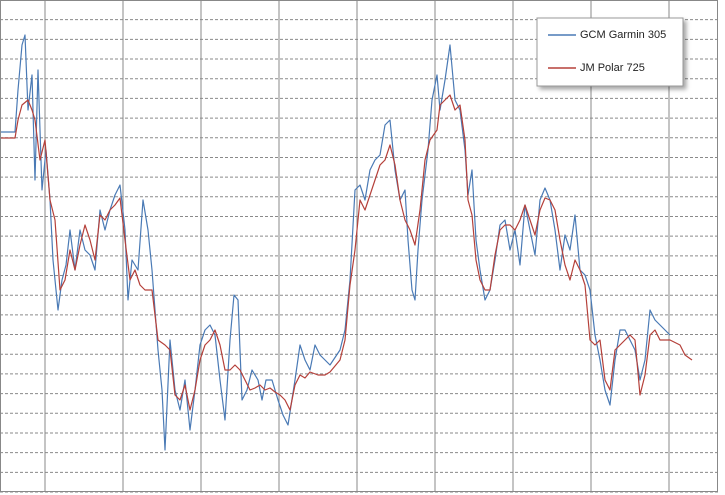 This screenshot has width=725, height=495. I want to click on legend-box, so click(610, 52).